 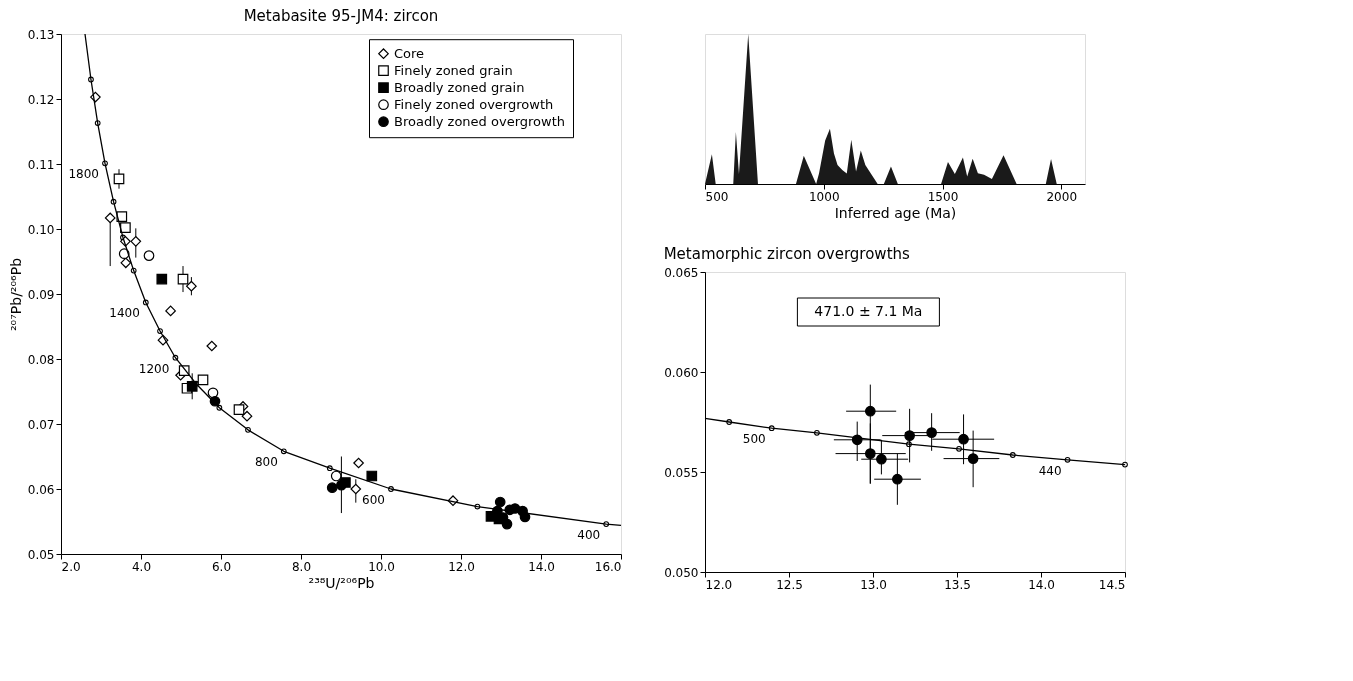 What do you see at coordinates (681, 472) in the screenshot?
I see `y-tick-label: 0.055` at bounding box center [681, 472].